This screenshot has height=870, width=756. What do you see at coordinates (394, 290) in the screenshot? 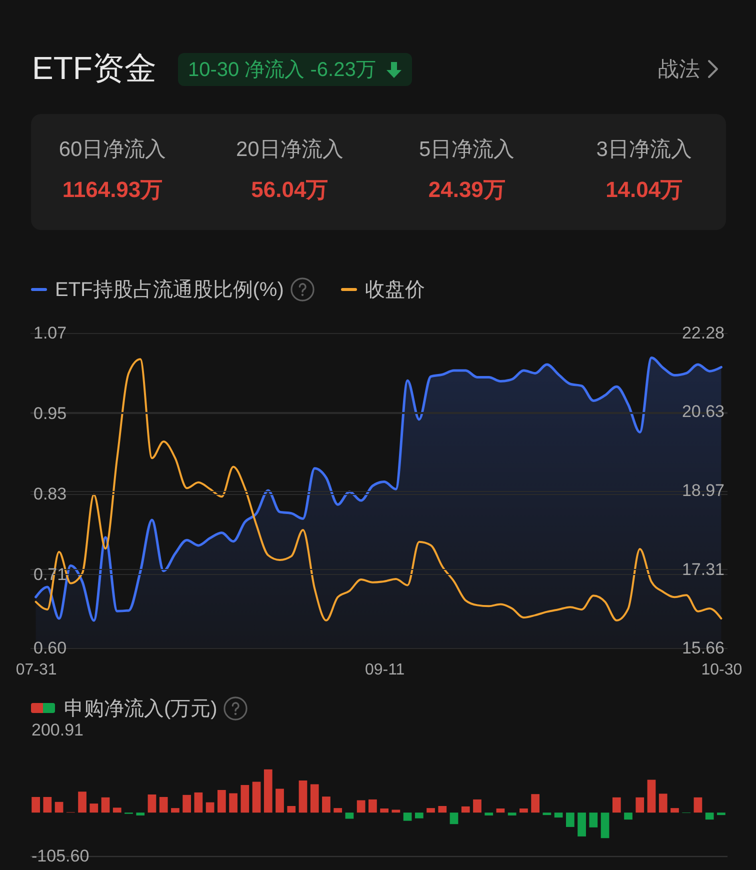
I see `legend-label: 收盘价` at bounding box center [394, 290].